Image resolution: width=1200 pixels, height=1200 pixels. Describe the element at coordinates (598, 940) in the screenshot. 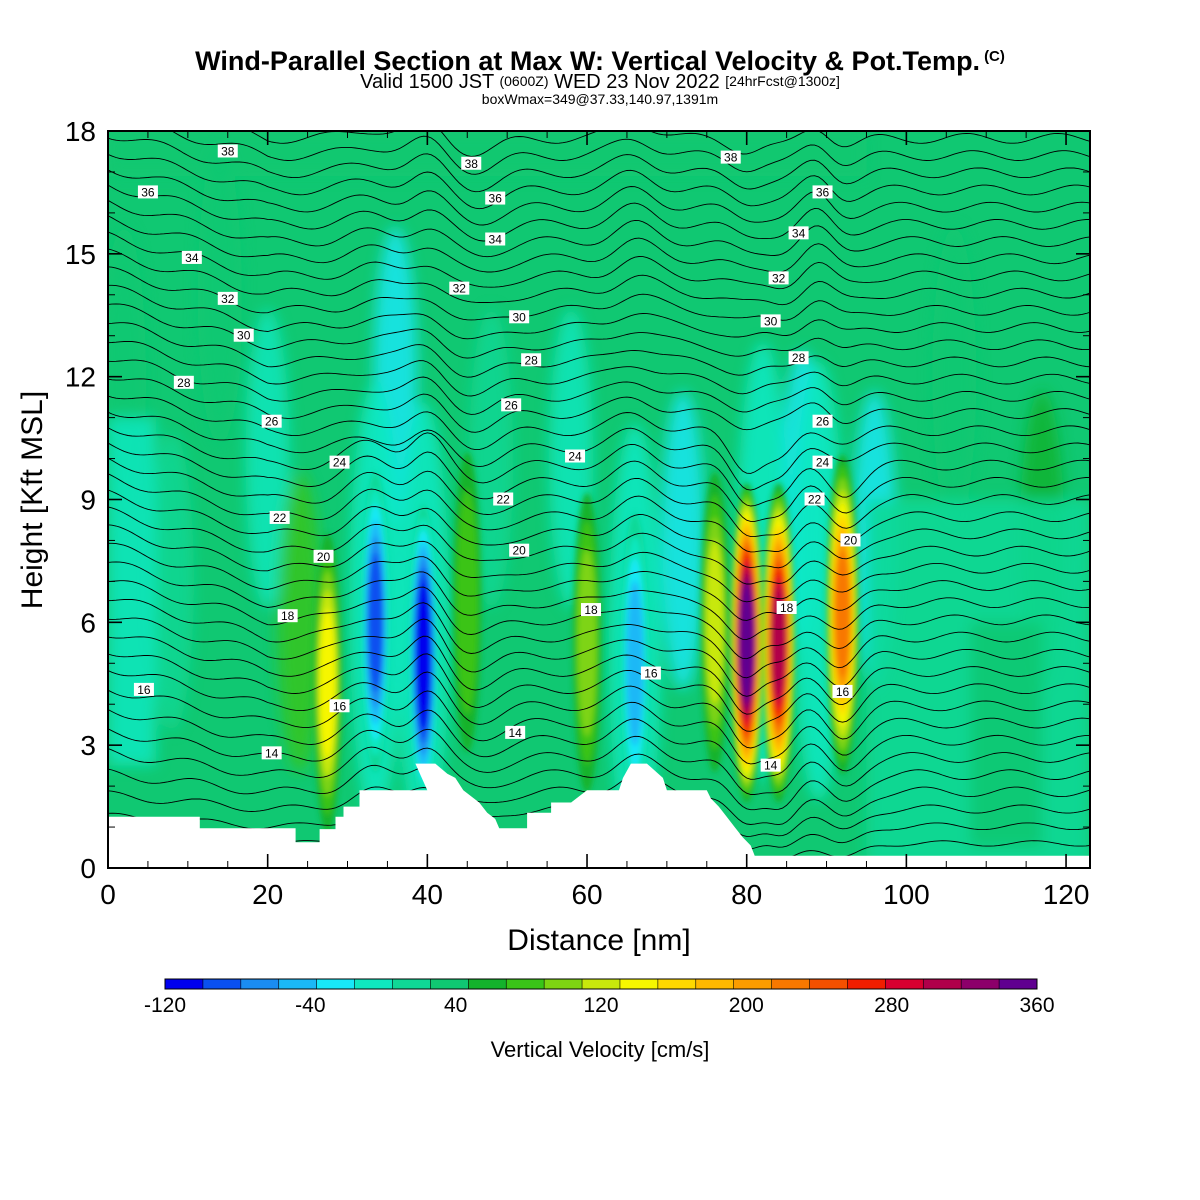

I see `x-axis-title: Distance [nm]` at that location.